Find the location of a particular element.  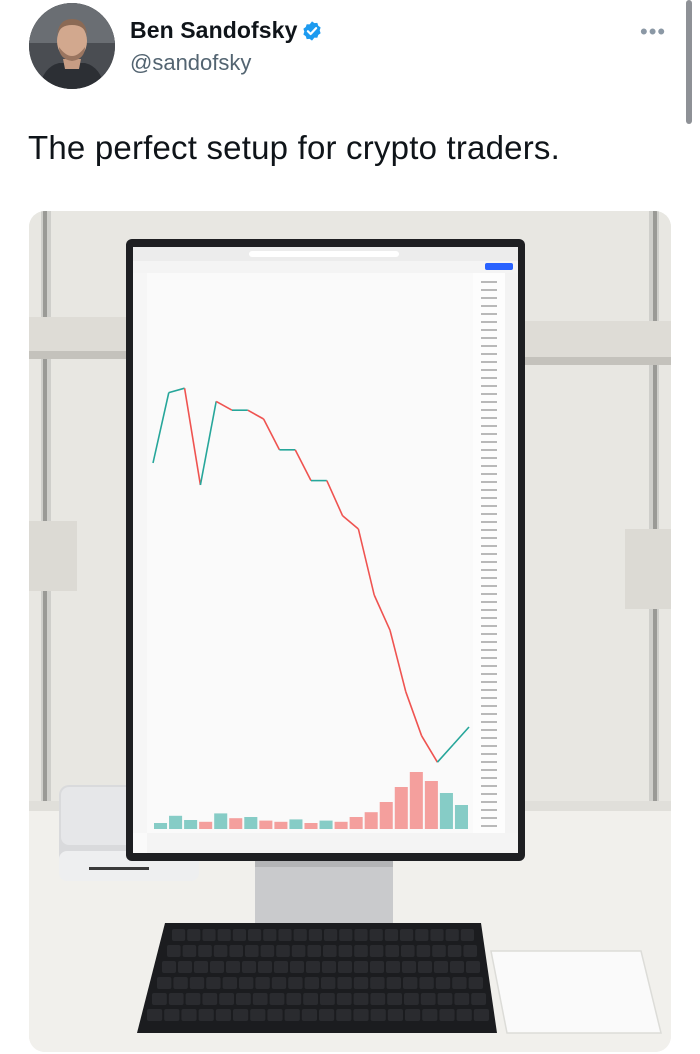

more-dots-icon: ••• is located at coordinates (653, 31).